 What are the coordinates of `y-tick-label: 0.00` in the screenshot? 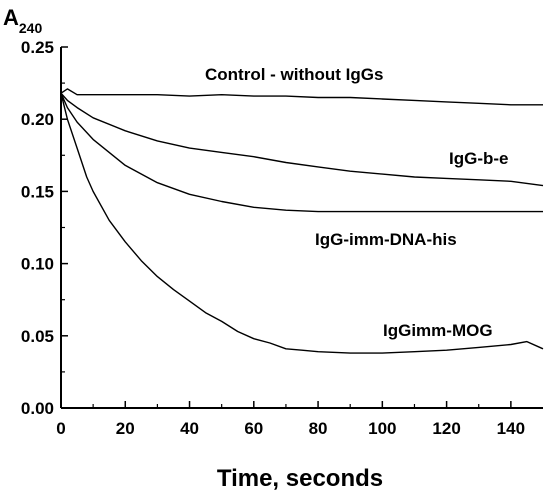 It's located at (37, 408).